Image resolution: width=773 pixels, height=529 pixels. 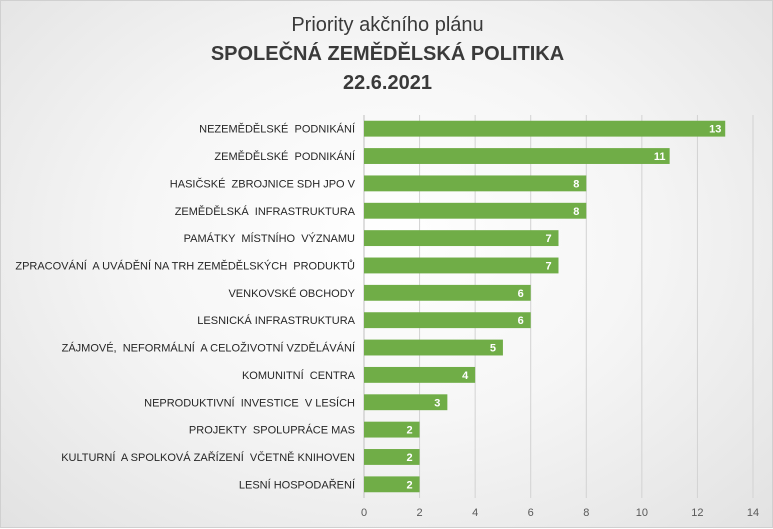 I want to click on category-label: PAMÁTKY MÍSTNÍHO VÝZNAMU, so click(x=269, y=238).